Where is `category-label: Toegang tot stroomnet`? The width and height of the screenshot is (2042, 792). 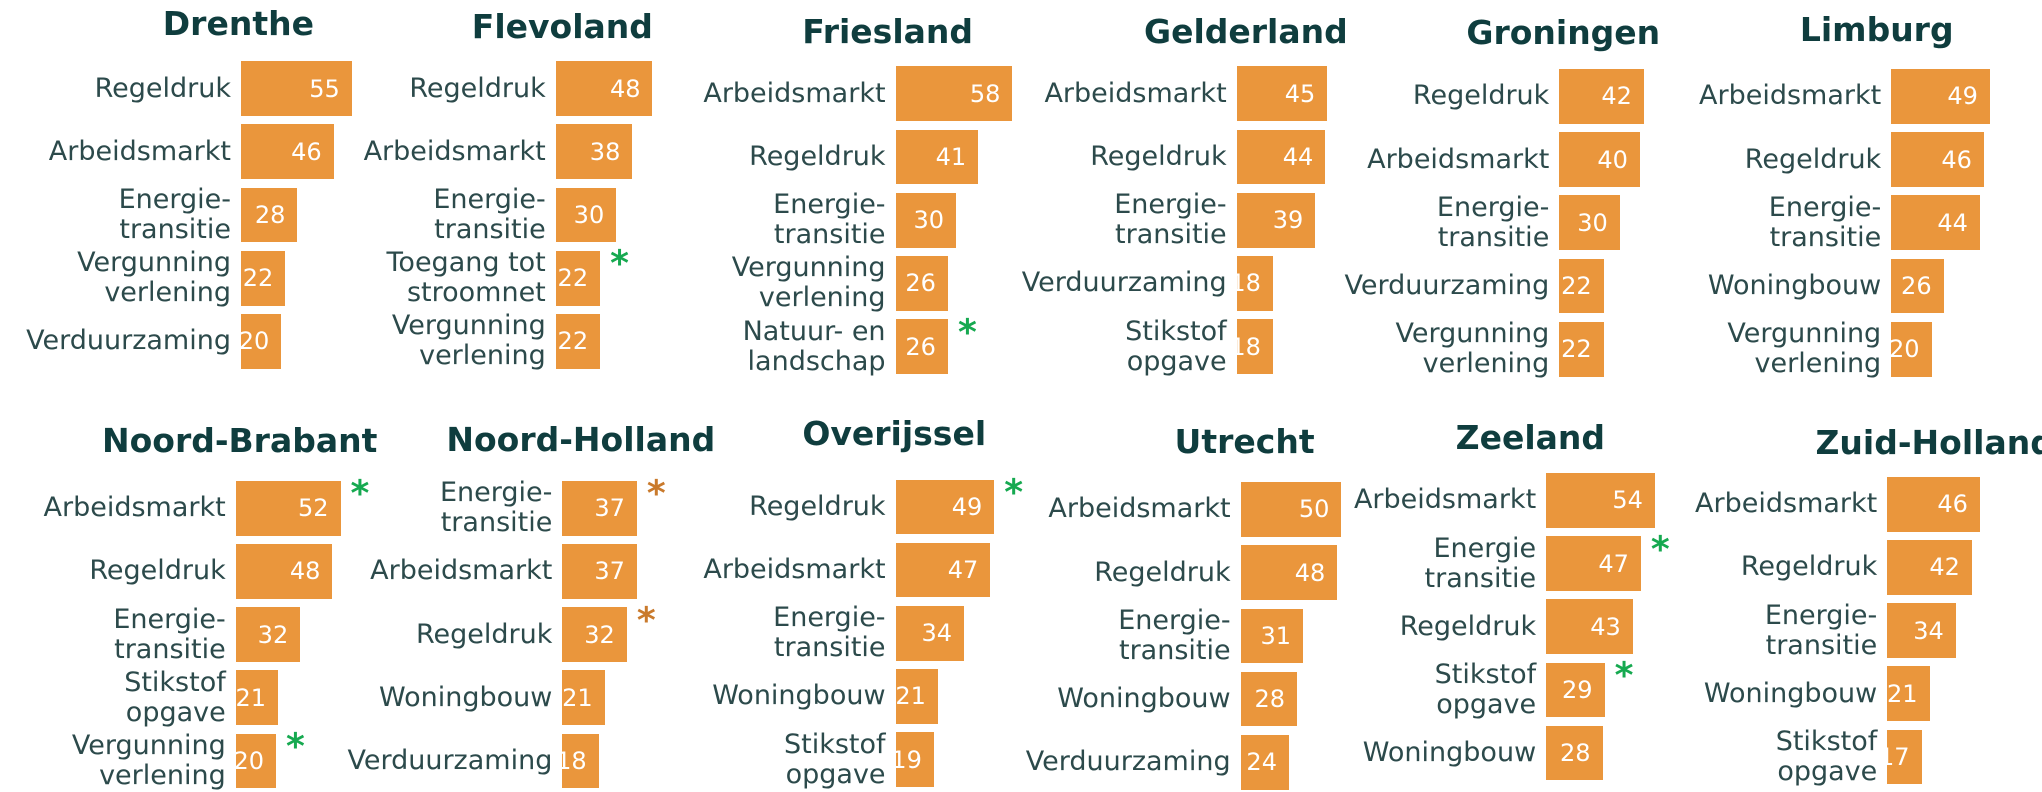 category-label: Toegang tot stroomnet is located at coordinates (466, 278).